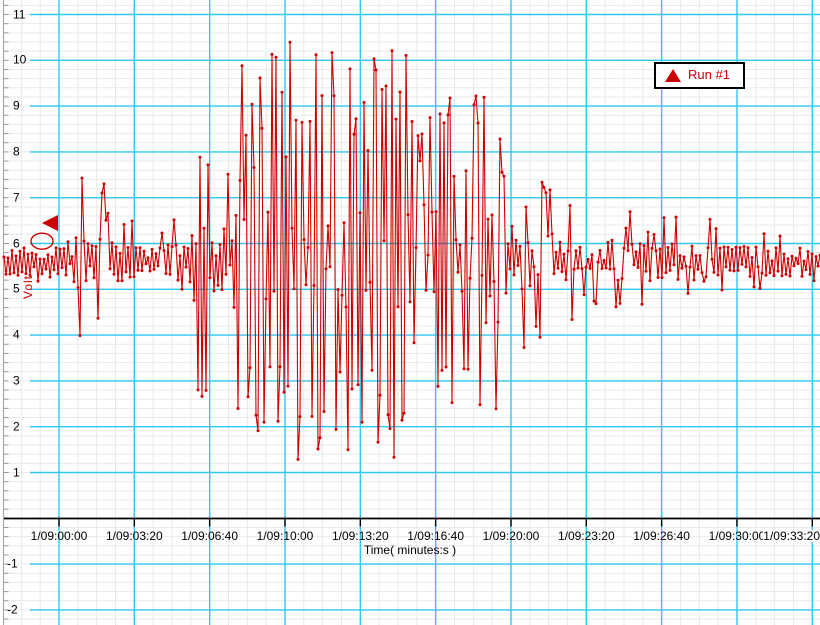 Image resolution: width=820 pixels, height=625 pixels. Describe the element at coordinates (16, 288) in the screenshot. I see `y-tick-label: 5` at that location.